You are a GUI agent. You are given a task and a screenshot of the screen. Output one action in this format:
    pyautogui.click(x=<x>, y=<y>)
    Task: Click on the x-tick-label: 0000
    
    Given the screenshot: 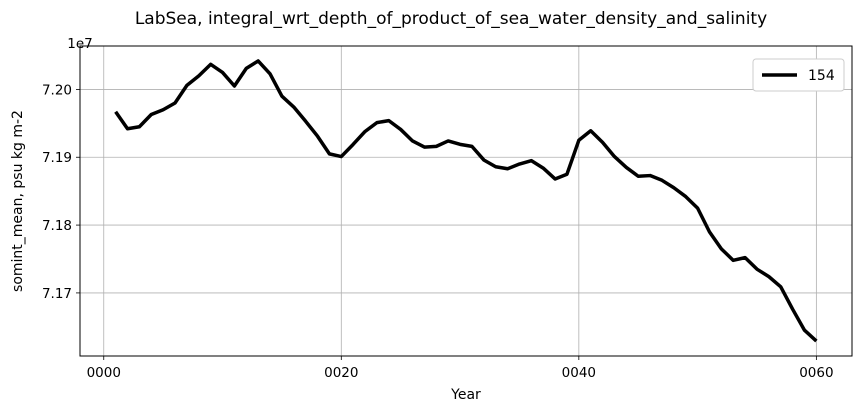 What is the action you would take?
    pyautogui.click(x=104, y=373)
    